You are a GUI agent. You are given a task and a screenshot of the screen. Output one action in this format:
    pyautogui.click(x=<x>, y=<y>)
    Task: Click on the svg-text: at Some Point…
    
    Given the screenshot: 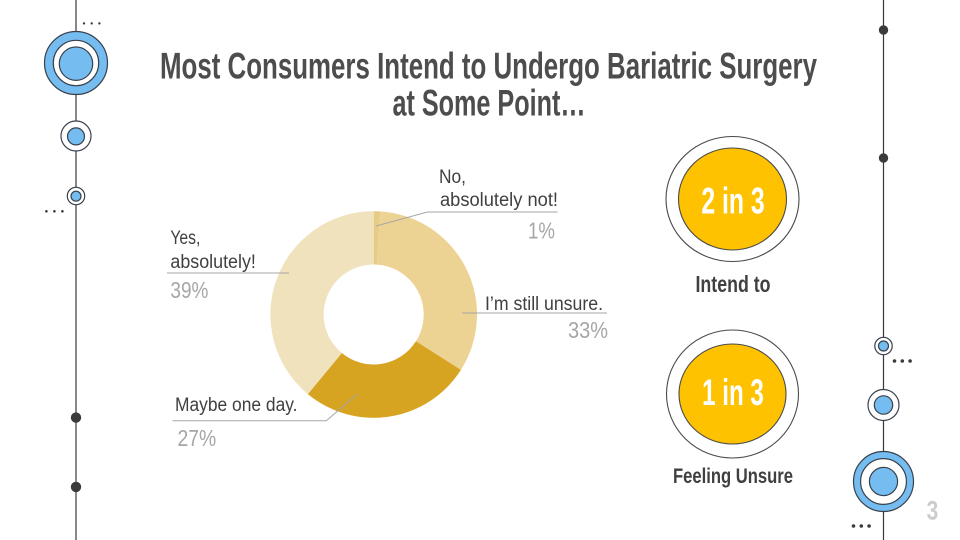 What is the action you would take?
    pyautogui.click(x=489, y=103)
    